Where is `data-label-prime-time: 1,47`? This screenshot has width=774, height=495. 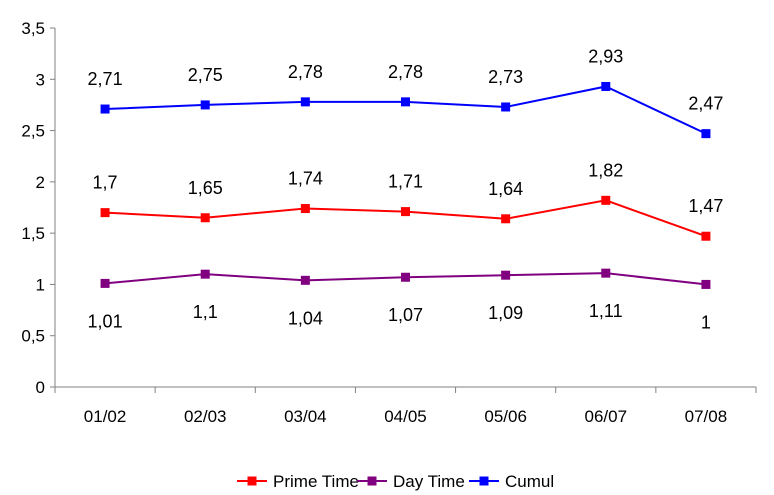 data-label-prime-time: 1,47 is located at coordinates (705, 206).